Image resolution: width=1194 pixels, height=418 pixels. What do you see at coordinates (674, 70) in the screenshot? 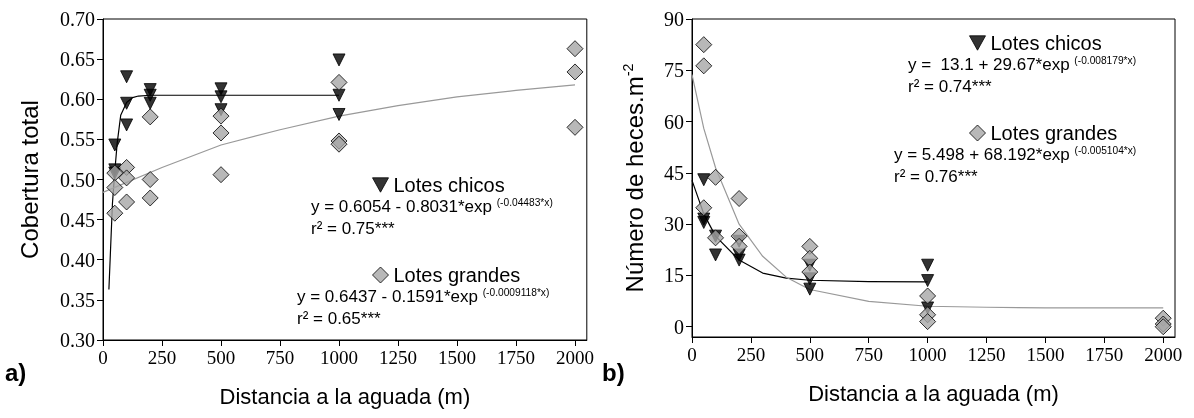
I see `y-tick-label: 75` at bounding box center [674, 70].